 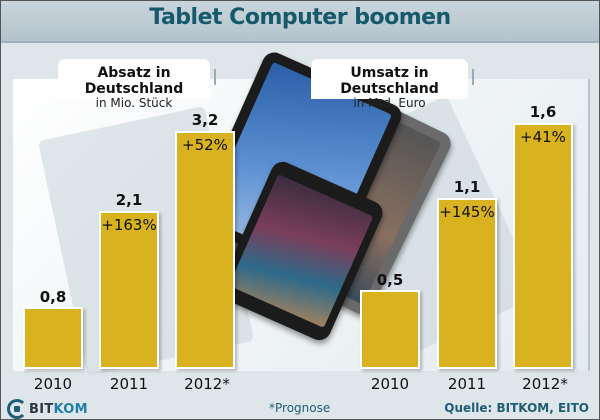 I want to click on bar-change: +145%, so click(x=467, y=212).